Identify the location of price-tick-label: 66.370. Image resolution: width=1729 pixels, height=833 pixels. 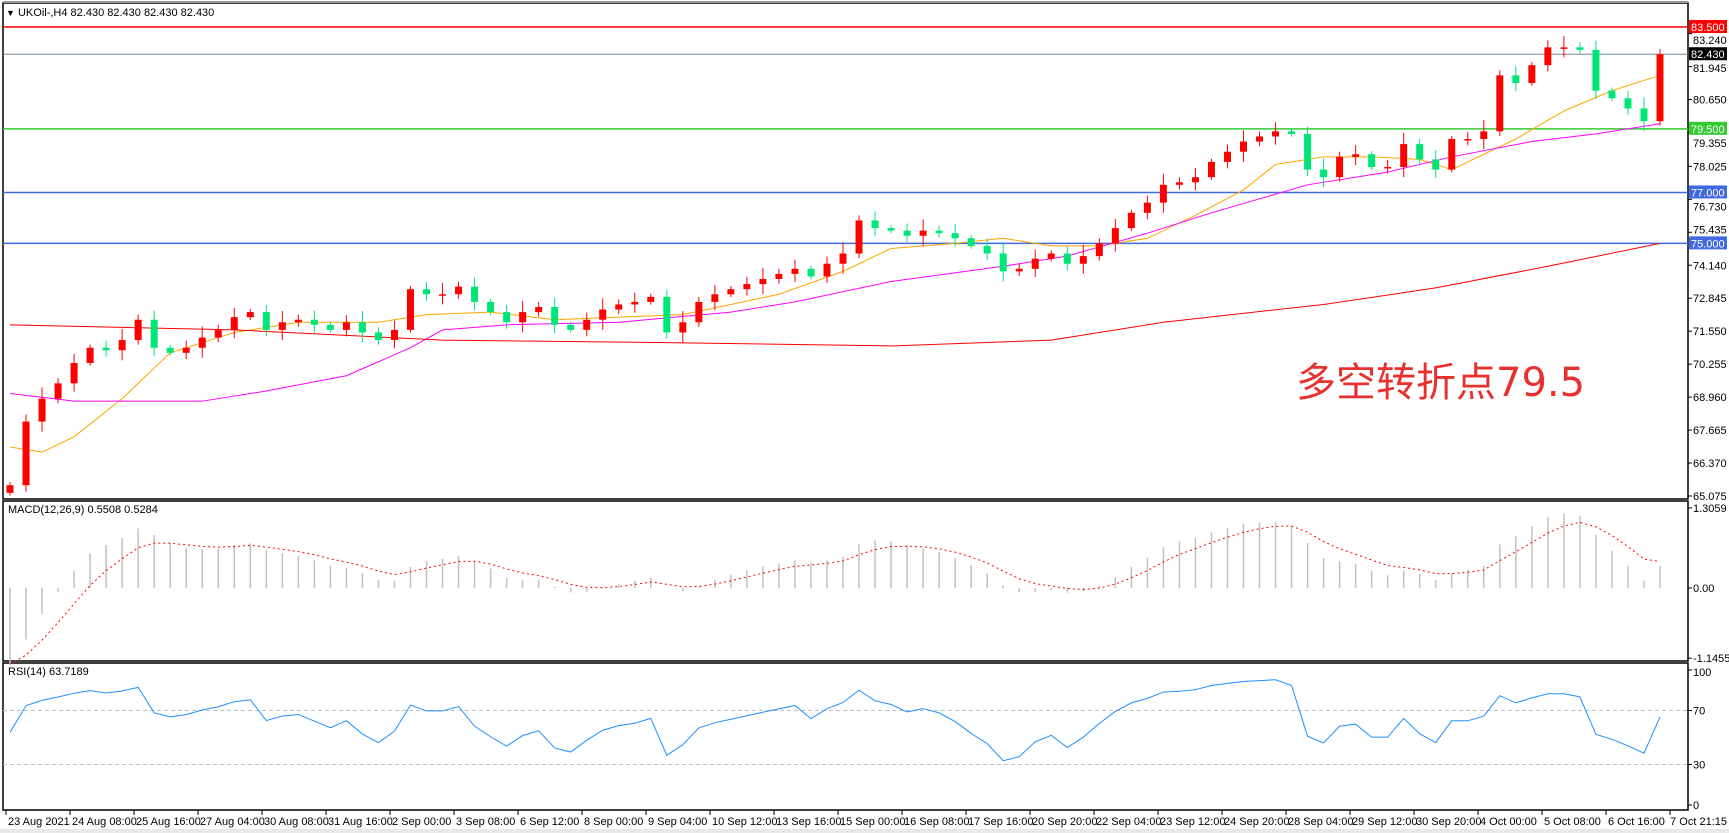
(1710, 464).